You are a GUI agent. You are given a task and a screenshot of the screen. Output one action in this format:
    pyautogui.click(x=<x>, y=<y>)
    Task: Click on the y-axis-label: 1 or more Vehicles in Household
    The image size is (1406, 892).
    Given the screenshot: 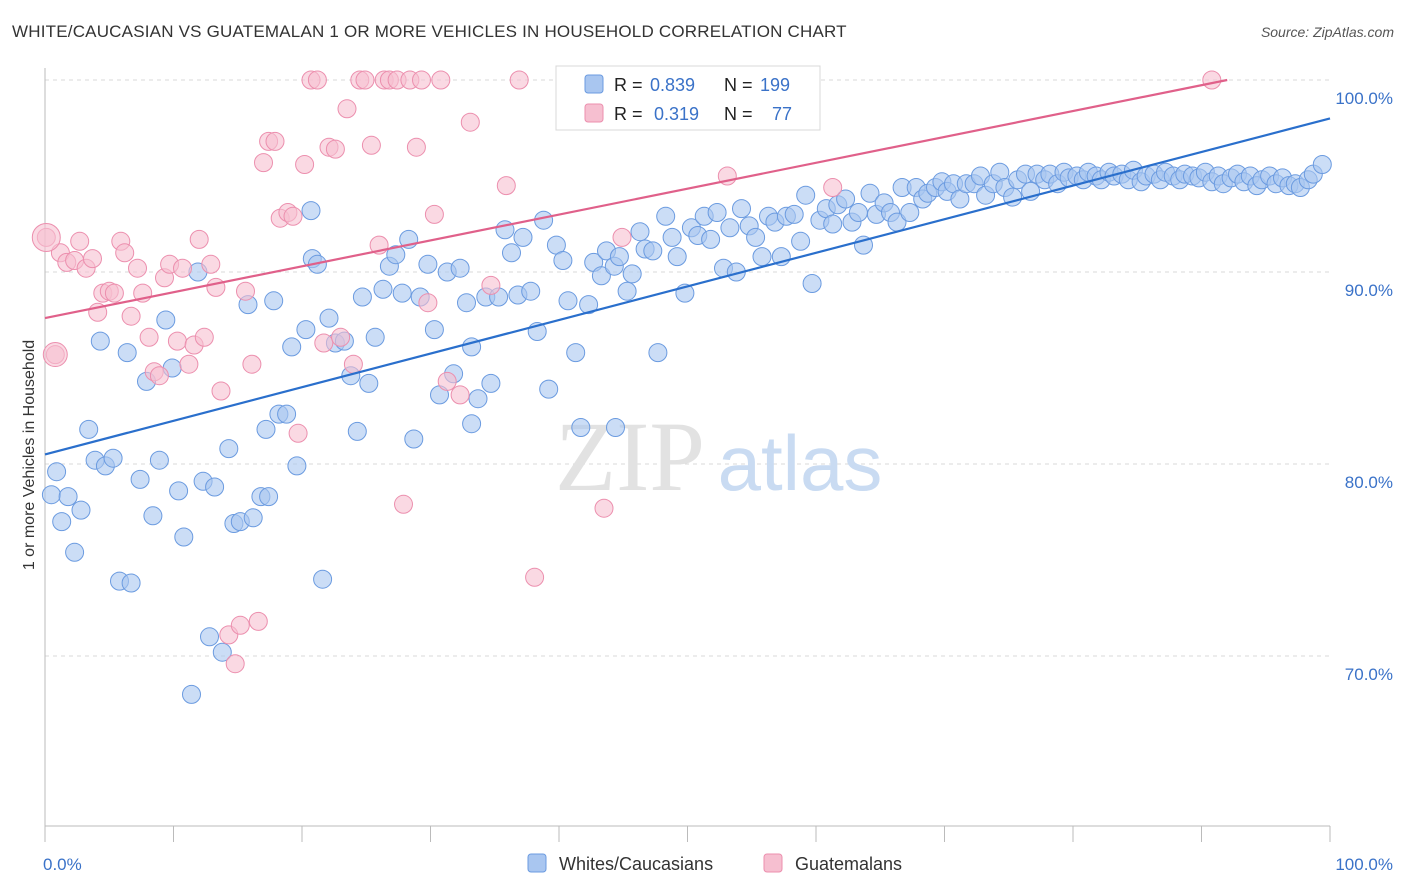 What is the action you would take?
    pyautogui.click(x=29, y=455)
    